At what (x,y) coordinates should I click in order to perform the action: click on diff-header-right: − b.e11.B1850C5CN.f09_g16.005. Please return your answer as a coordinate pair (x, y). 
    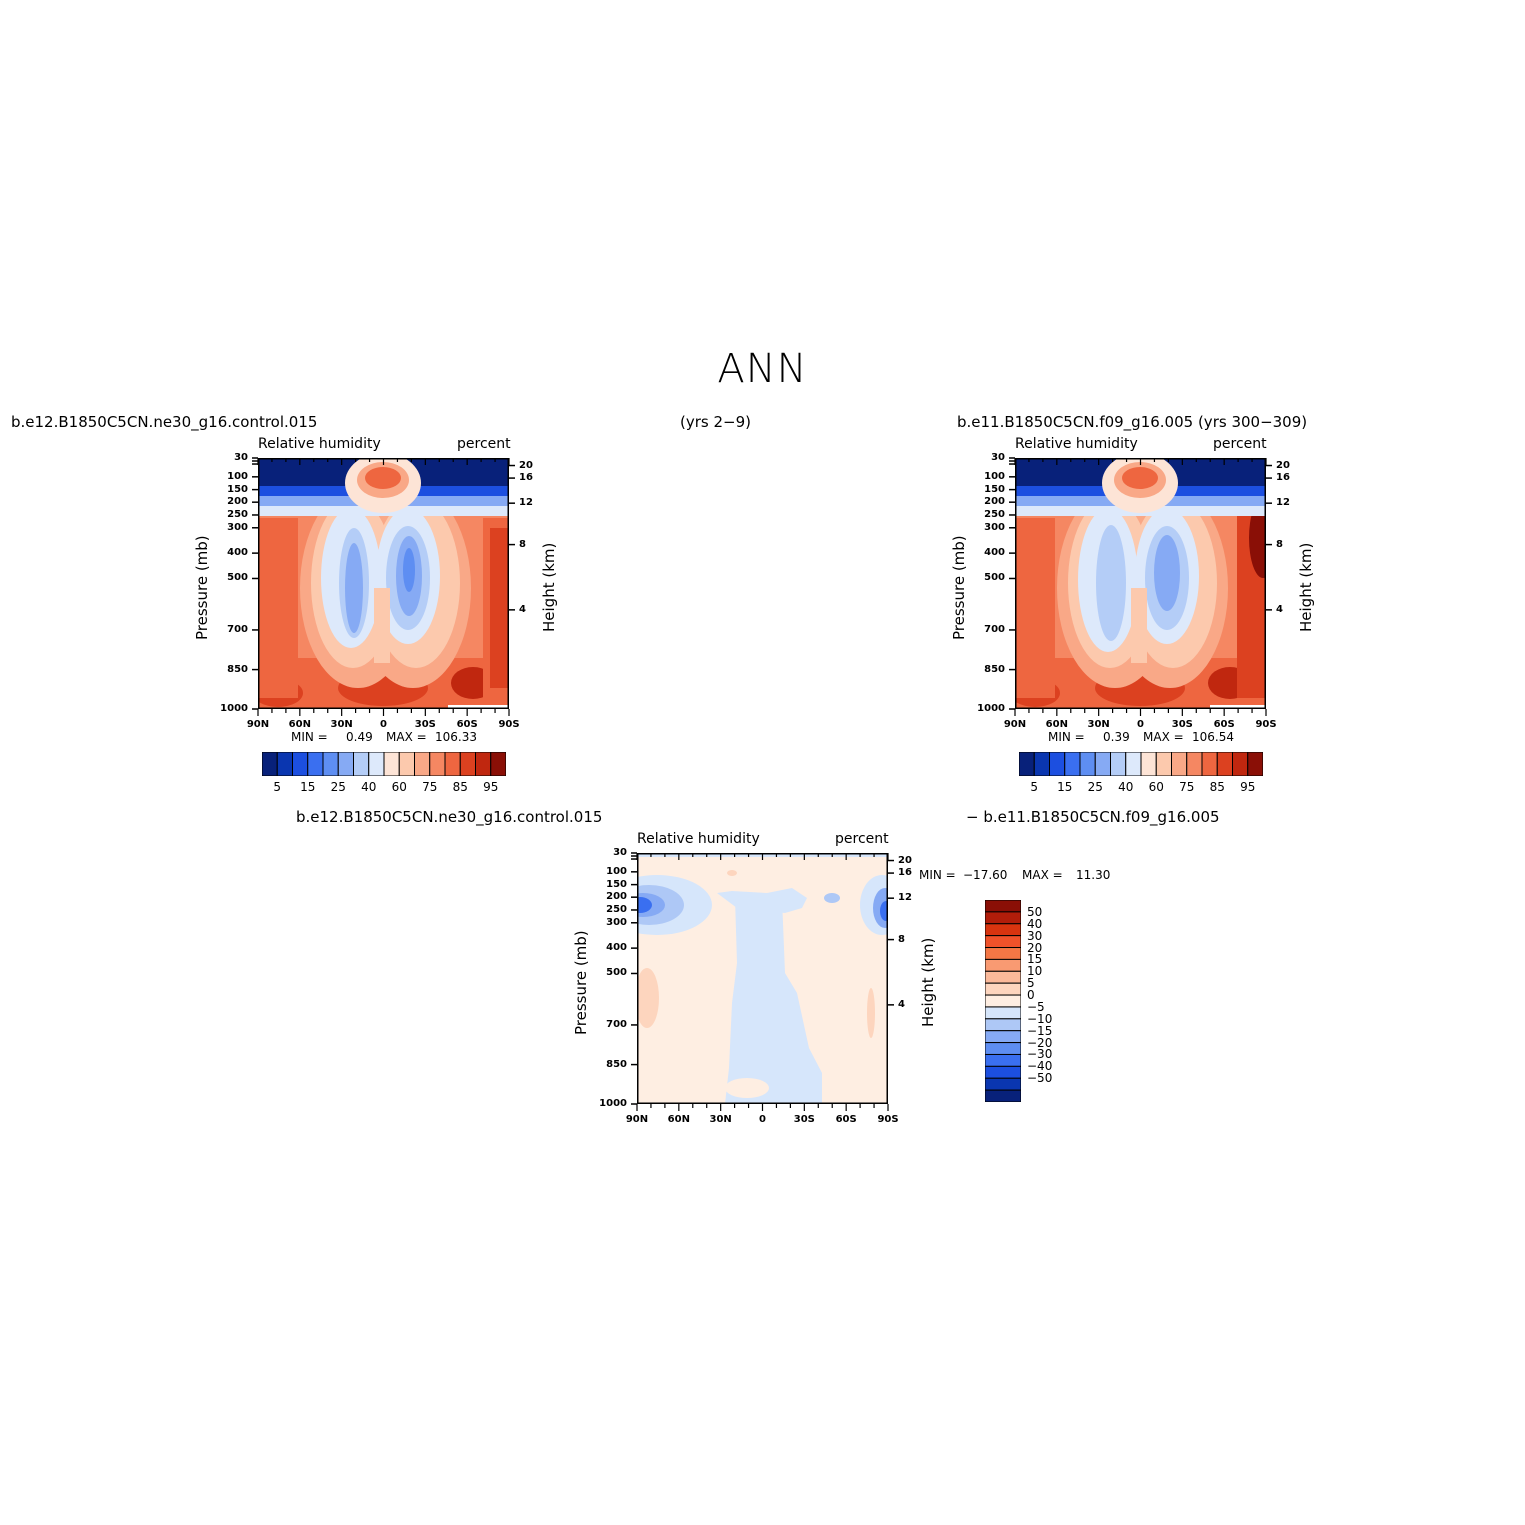
    Looking at the image, I should click on (1093, 817).